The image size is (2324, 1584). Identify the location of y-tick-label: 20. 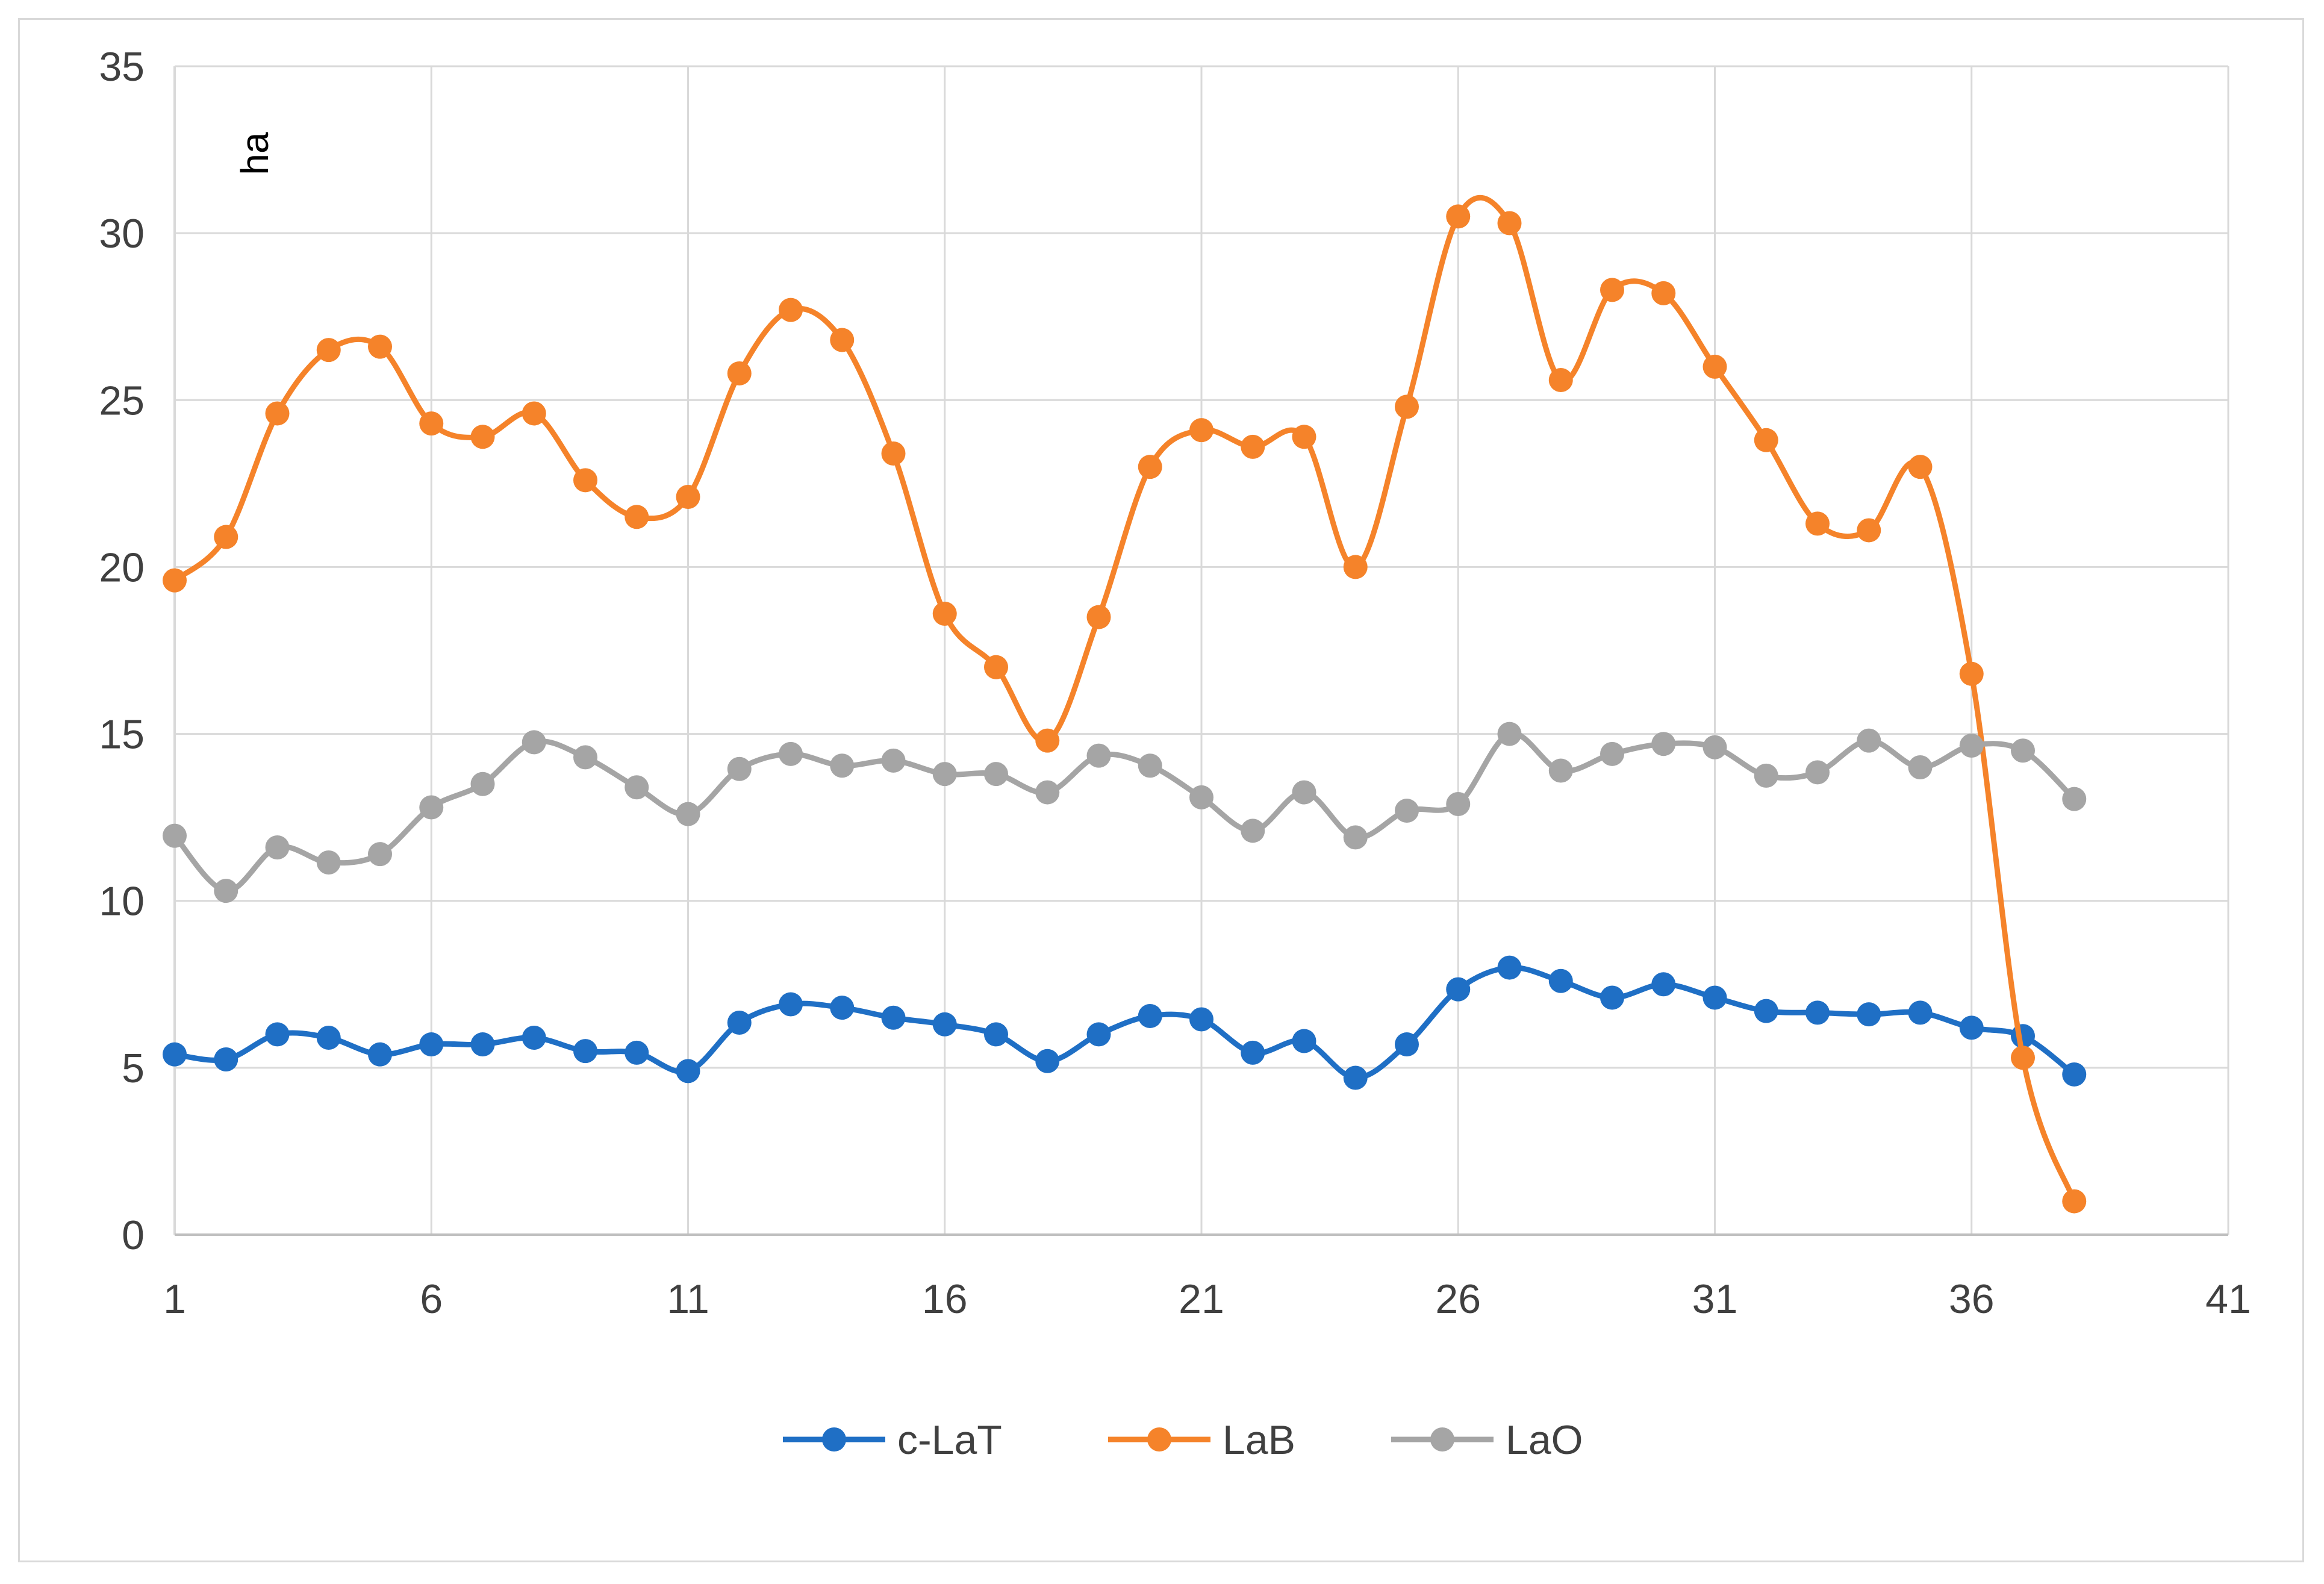
(122, 567).